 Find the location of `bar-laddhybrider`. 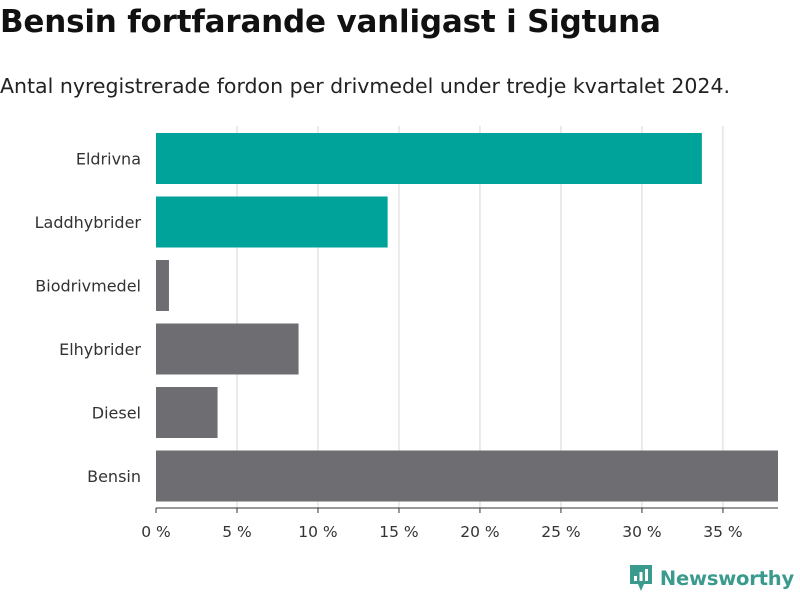

bar-laddhybrider is located at coordinates (272, 222).